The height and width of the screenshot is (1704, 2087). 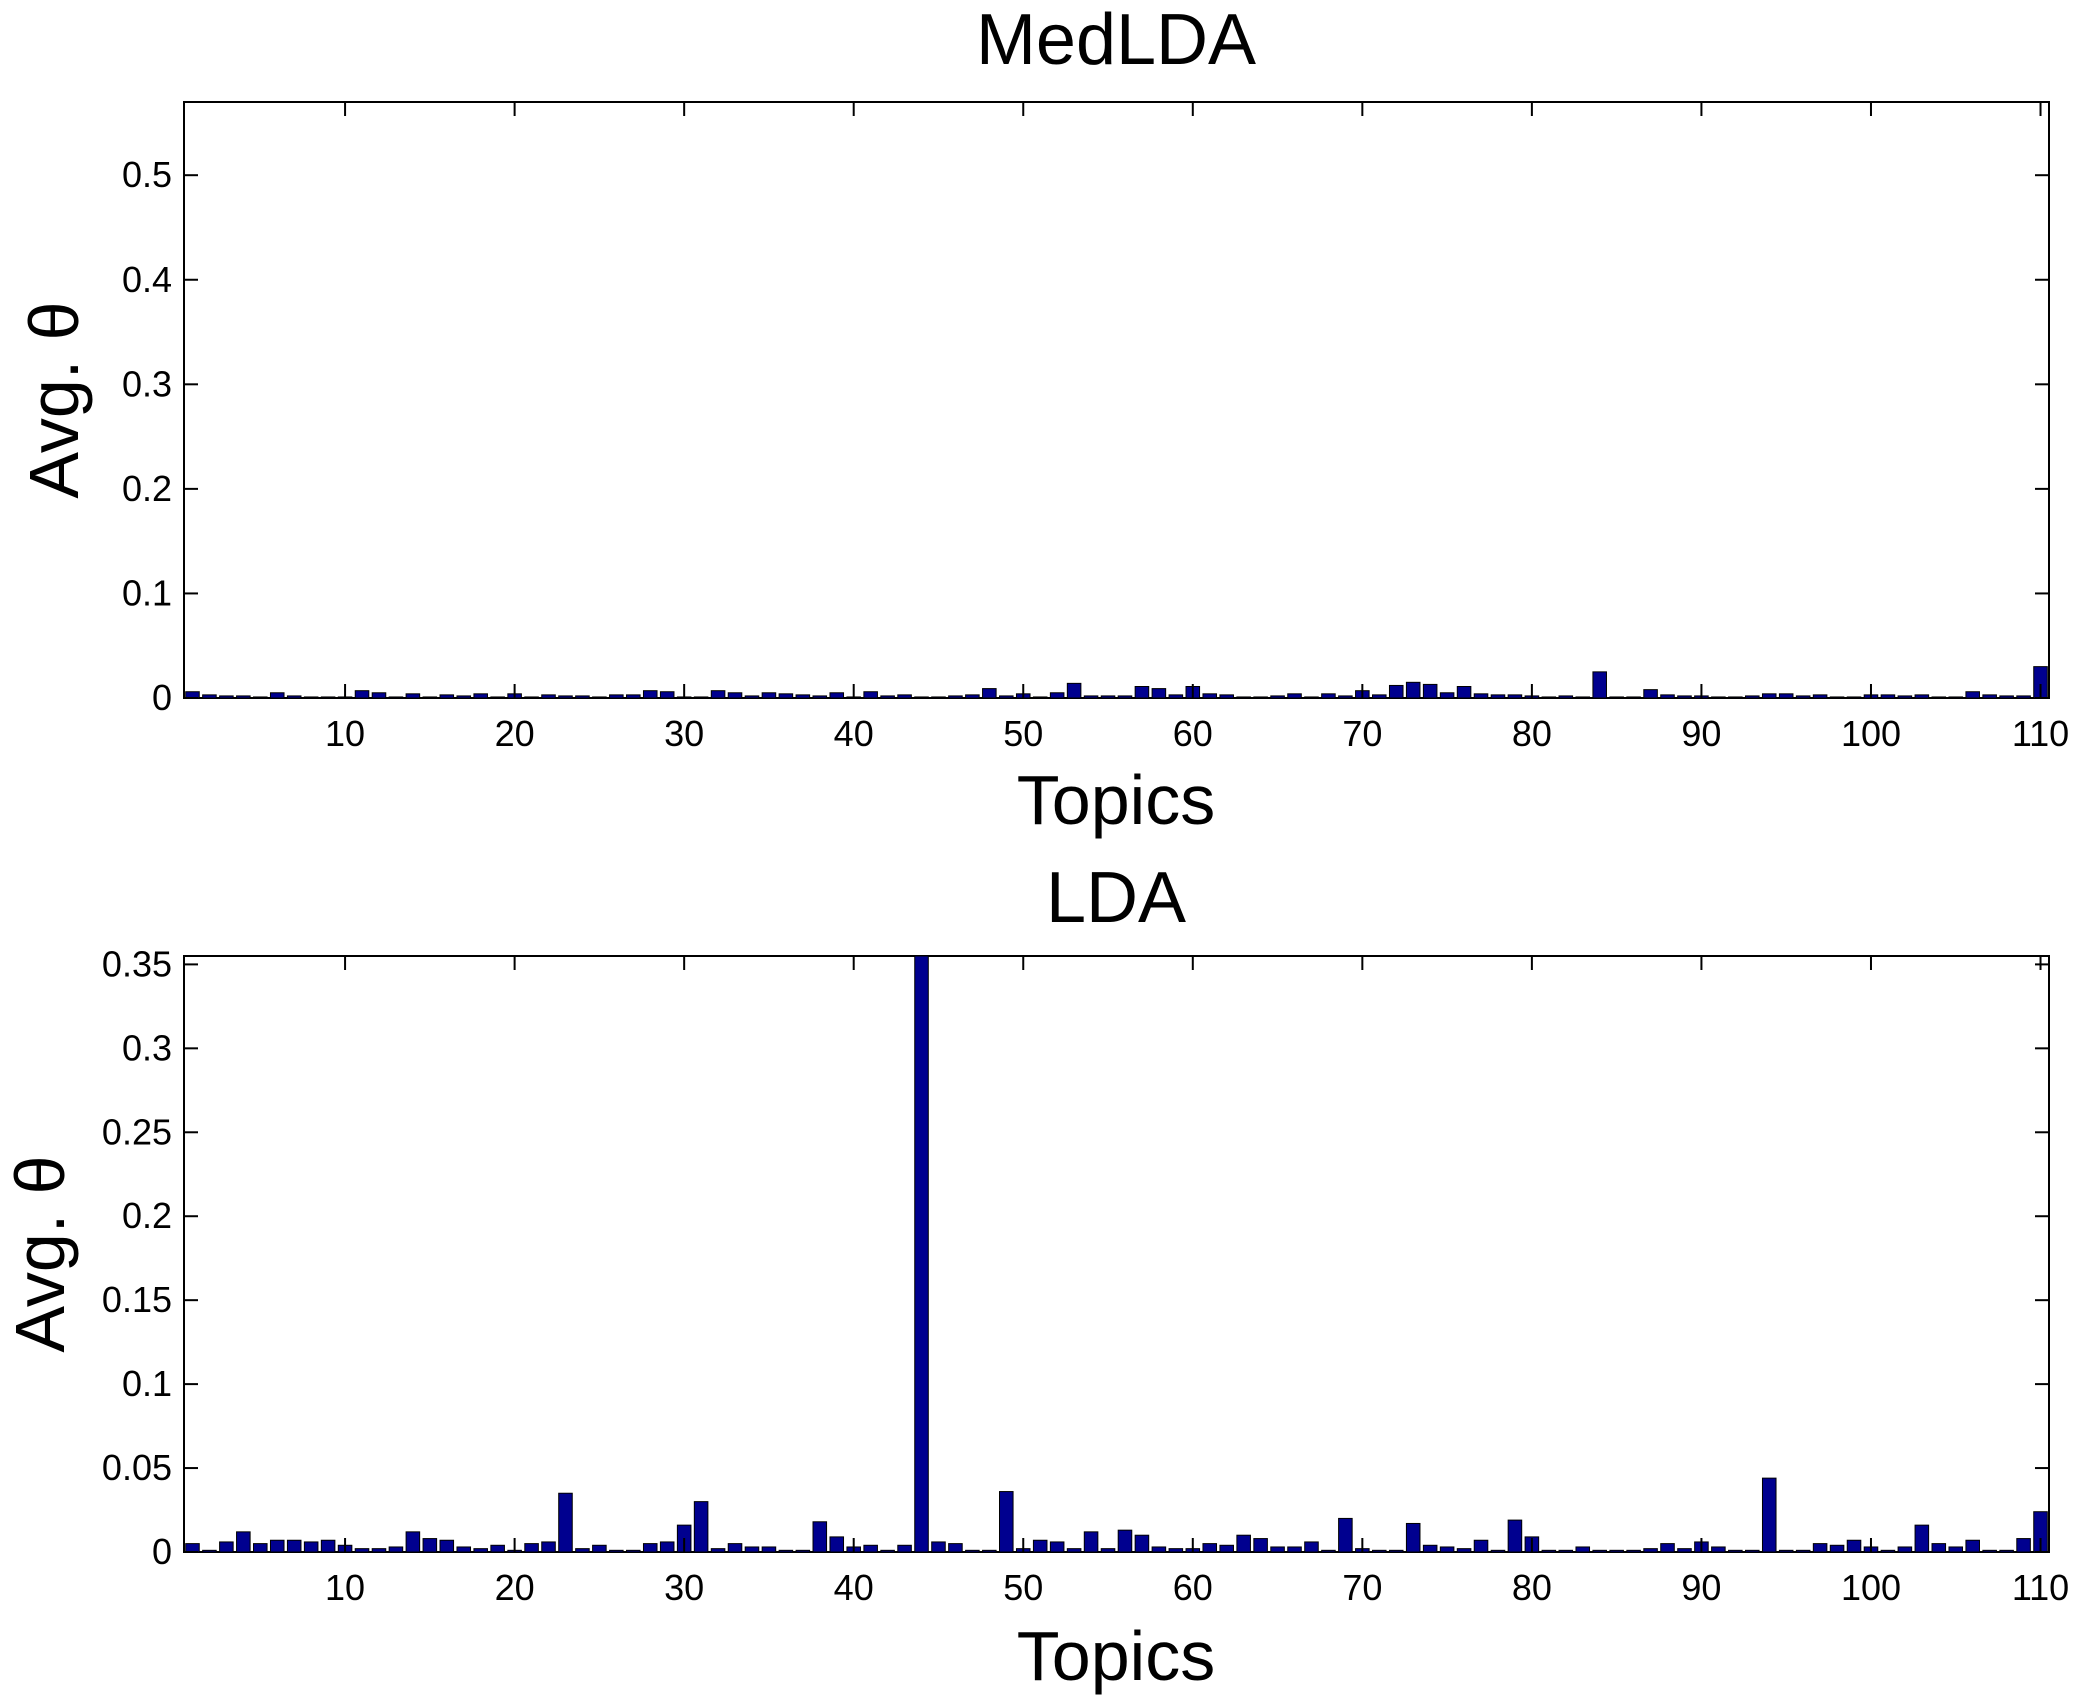 I want to click on y-tick-label: 0.1, so click(x=147, y=592).